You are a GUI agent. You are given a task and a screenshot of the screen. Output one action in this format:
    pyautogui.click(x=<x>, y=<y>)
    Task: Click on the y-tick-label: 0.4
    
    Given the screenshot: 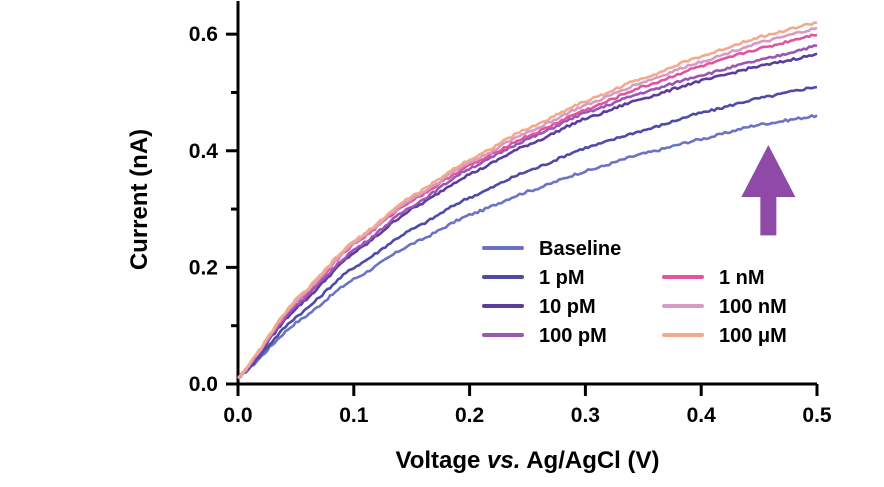 What is the action you would take?
    pyautogui.click(x=204, y=151)
    